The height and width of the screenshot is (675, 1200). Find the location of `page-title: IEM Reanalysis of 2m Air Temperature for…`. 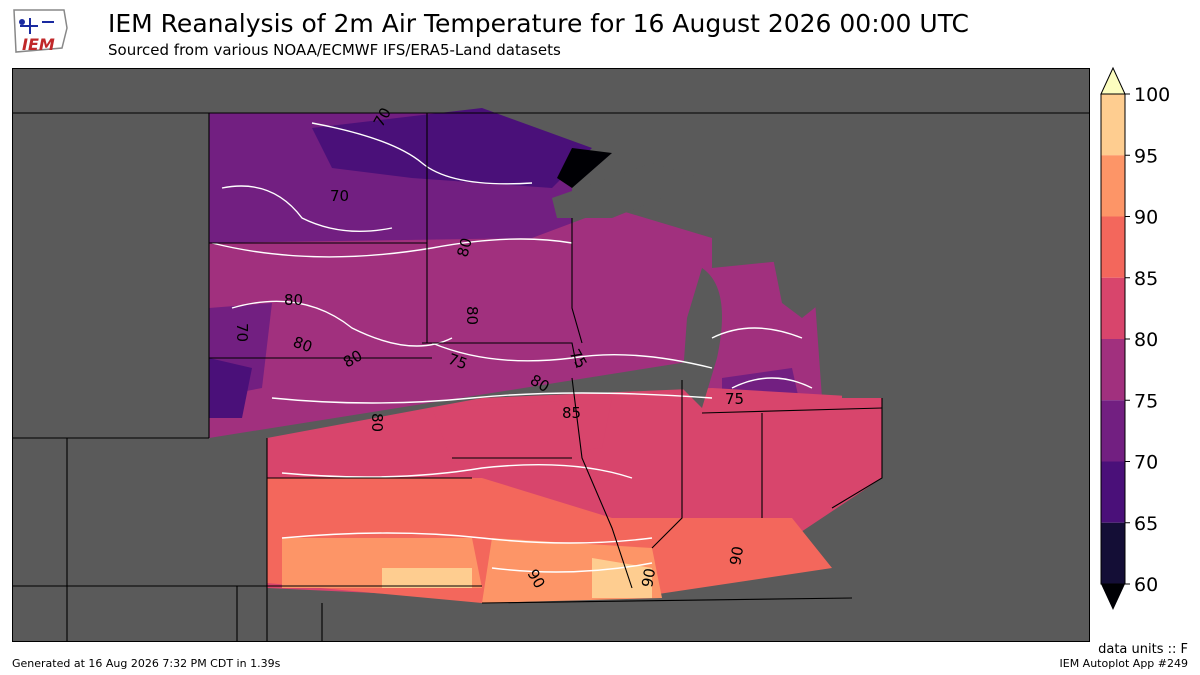

page-title: IEM Reanalysis of 2m Air Temperature for… is located at coordinates (538, 23).